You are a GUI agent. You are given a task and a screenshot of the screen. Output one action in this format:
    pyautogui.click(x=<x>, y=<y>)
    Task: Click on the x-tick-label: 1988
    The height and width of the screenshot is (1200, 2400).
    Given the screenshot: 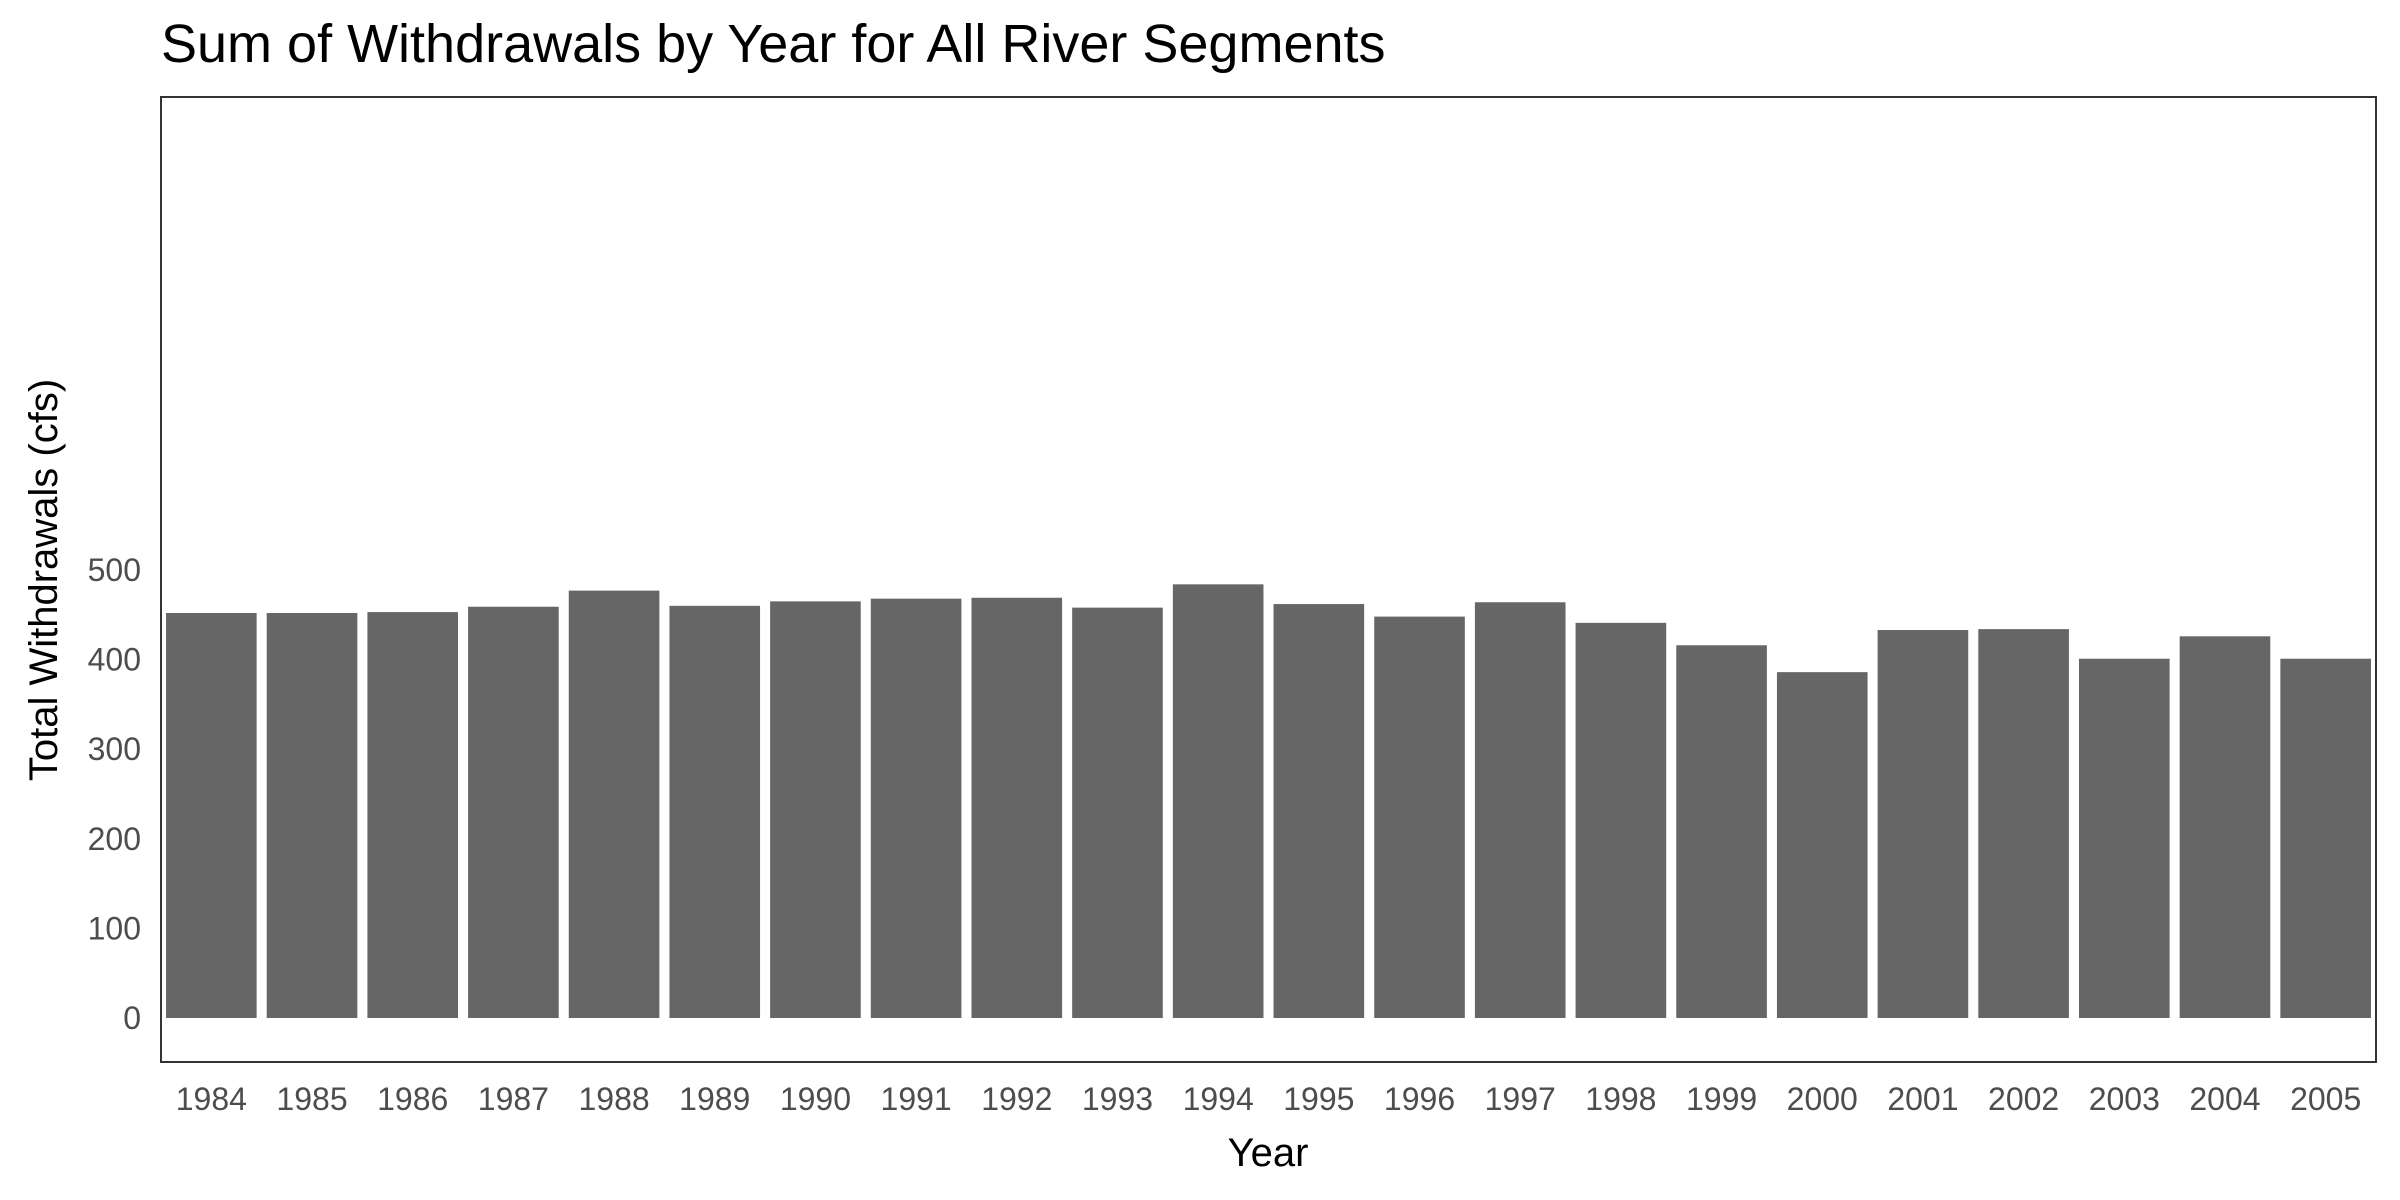 What is the action you would take?
    pyautogui.click(x=613, y=1099)
    